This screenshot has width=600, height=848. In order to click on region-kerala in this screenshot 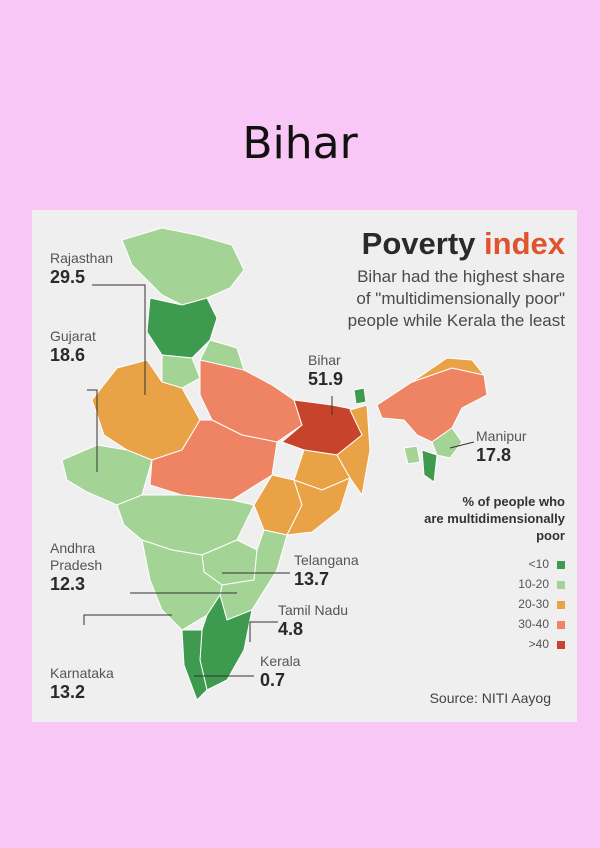, I will do `click(194, 665)`.